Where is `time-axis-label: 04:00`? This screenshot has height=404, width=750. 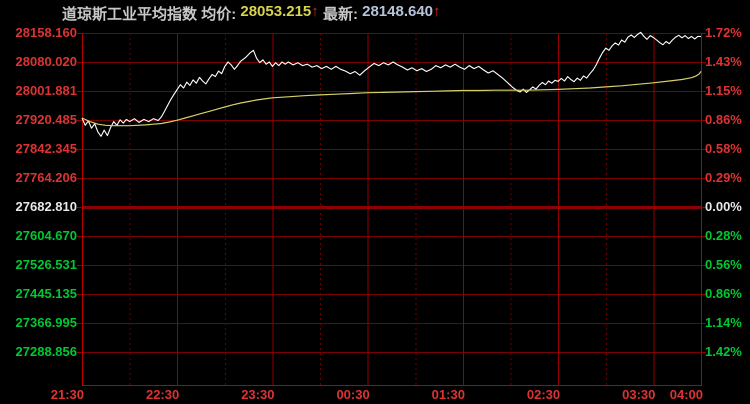 time-axis-label: 04:00 is located at coordinates (686, 394).